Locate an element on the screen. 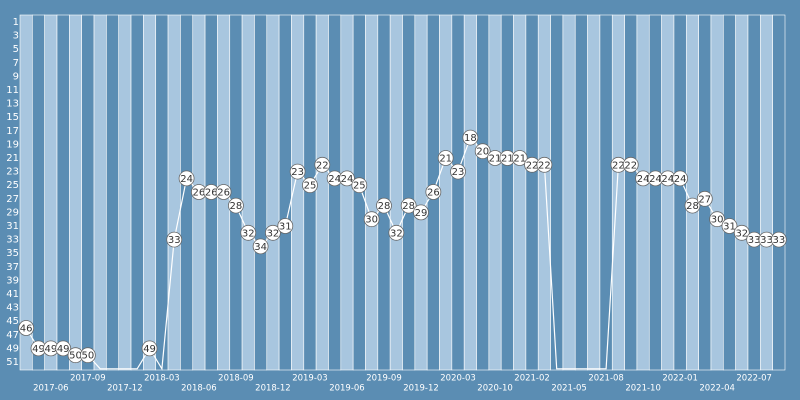 The image size is (800, 400). y-tick-label: 23 is located at coordinates (12, 172).